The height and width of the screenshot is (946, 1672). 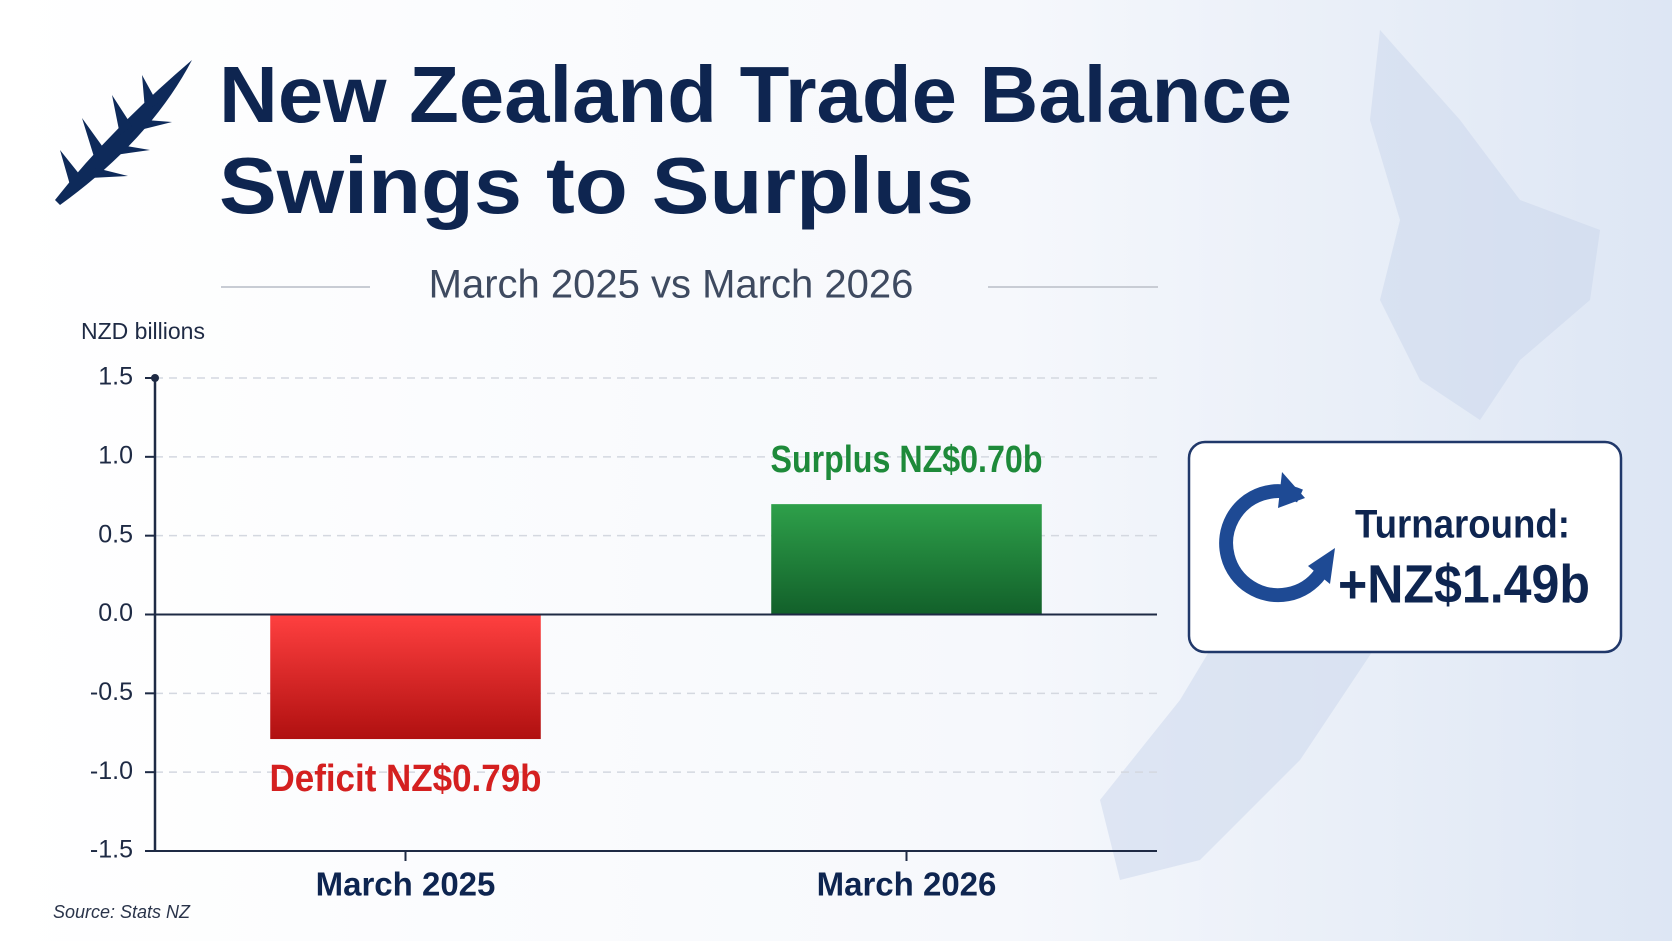 What do you see at coordinates (596, 185) in the screenshot?
I see `title-line: Swings to Surplus` at bounding box center [596, 185].